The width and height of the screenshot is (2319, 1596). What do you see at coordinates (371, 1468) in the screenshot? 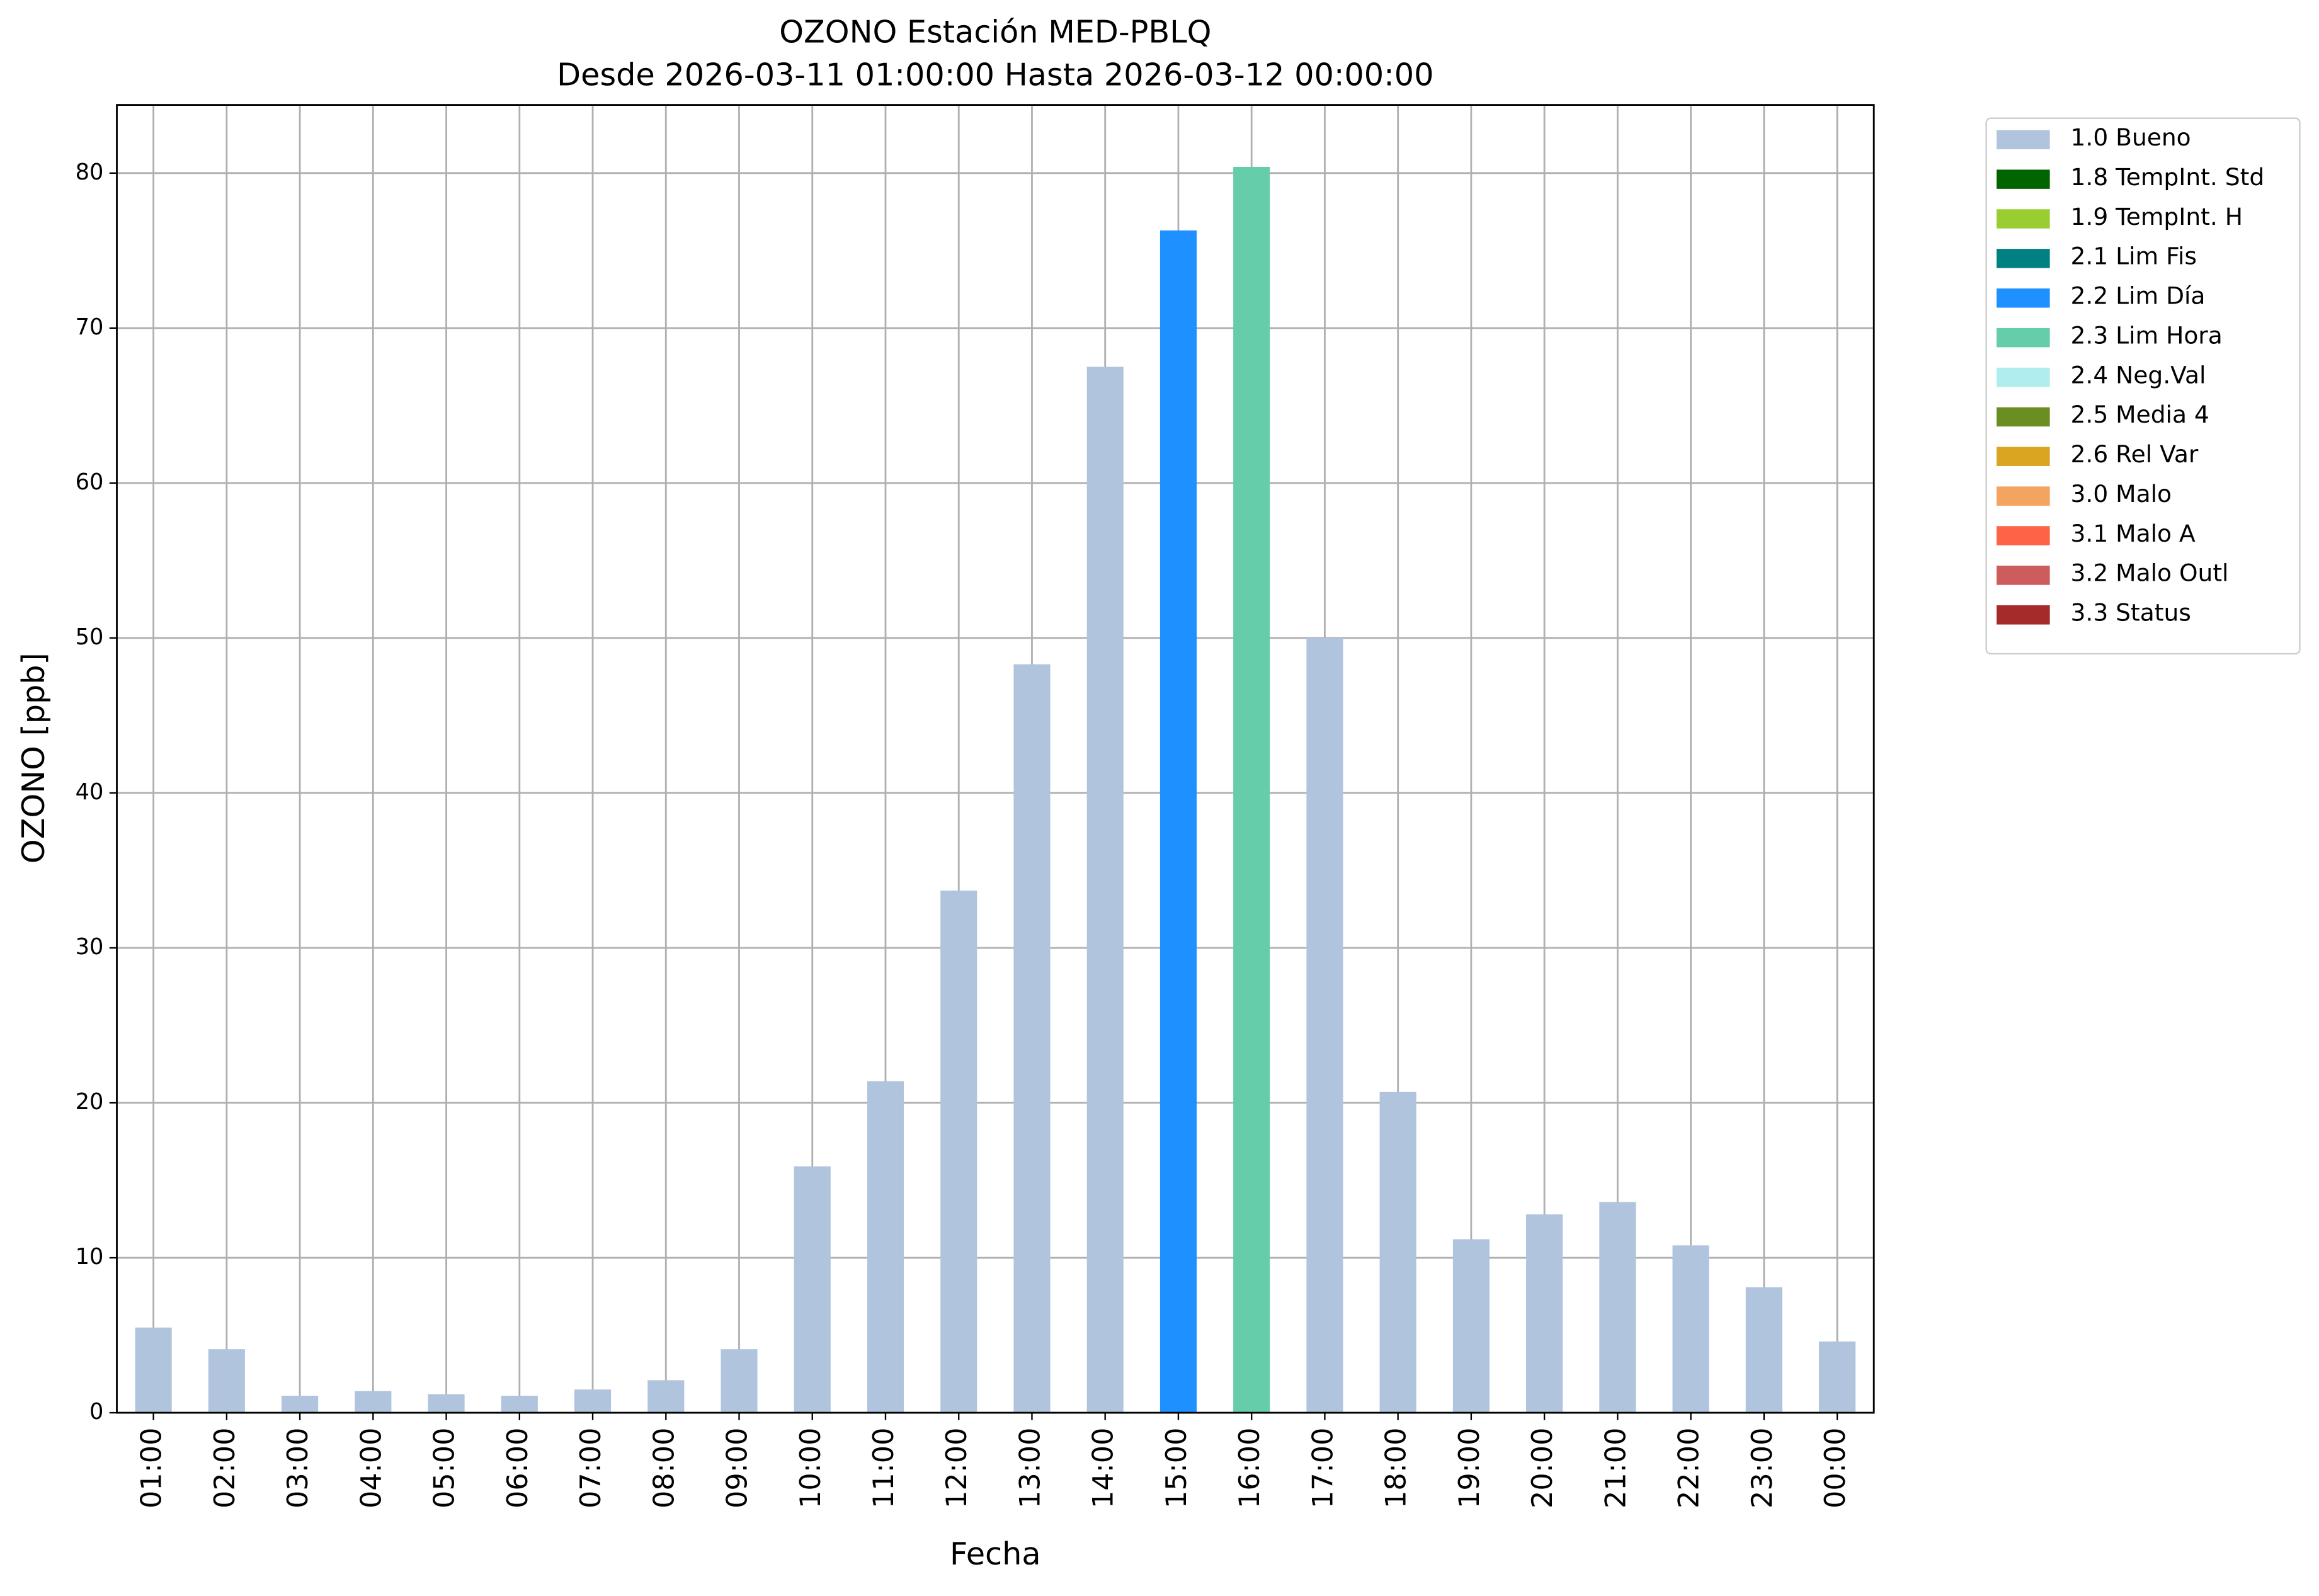
I see `x-tick-label: 04:00` at bounding box center [371, 1468].